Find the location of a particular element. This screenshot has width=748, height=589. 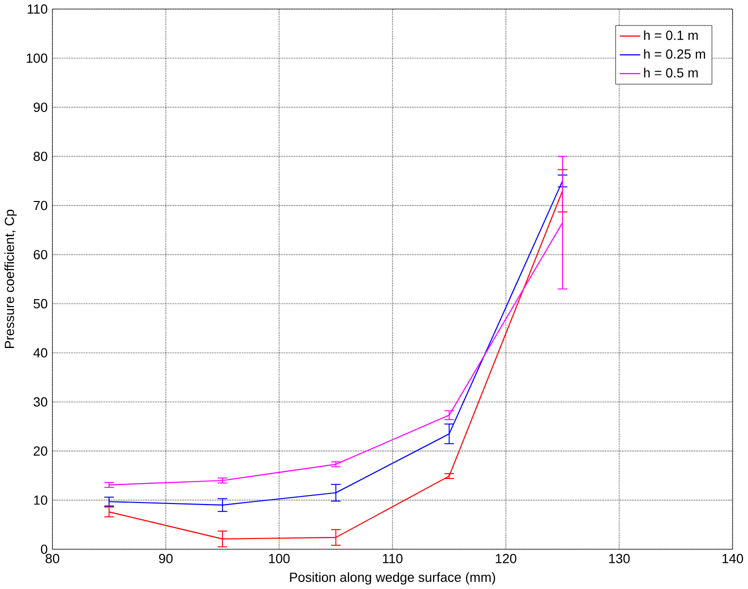

y-tick-label: 0 is located at coordinates (44, 549).